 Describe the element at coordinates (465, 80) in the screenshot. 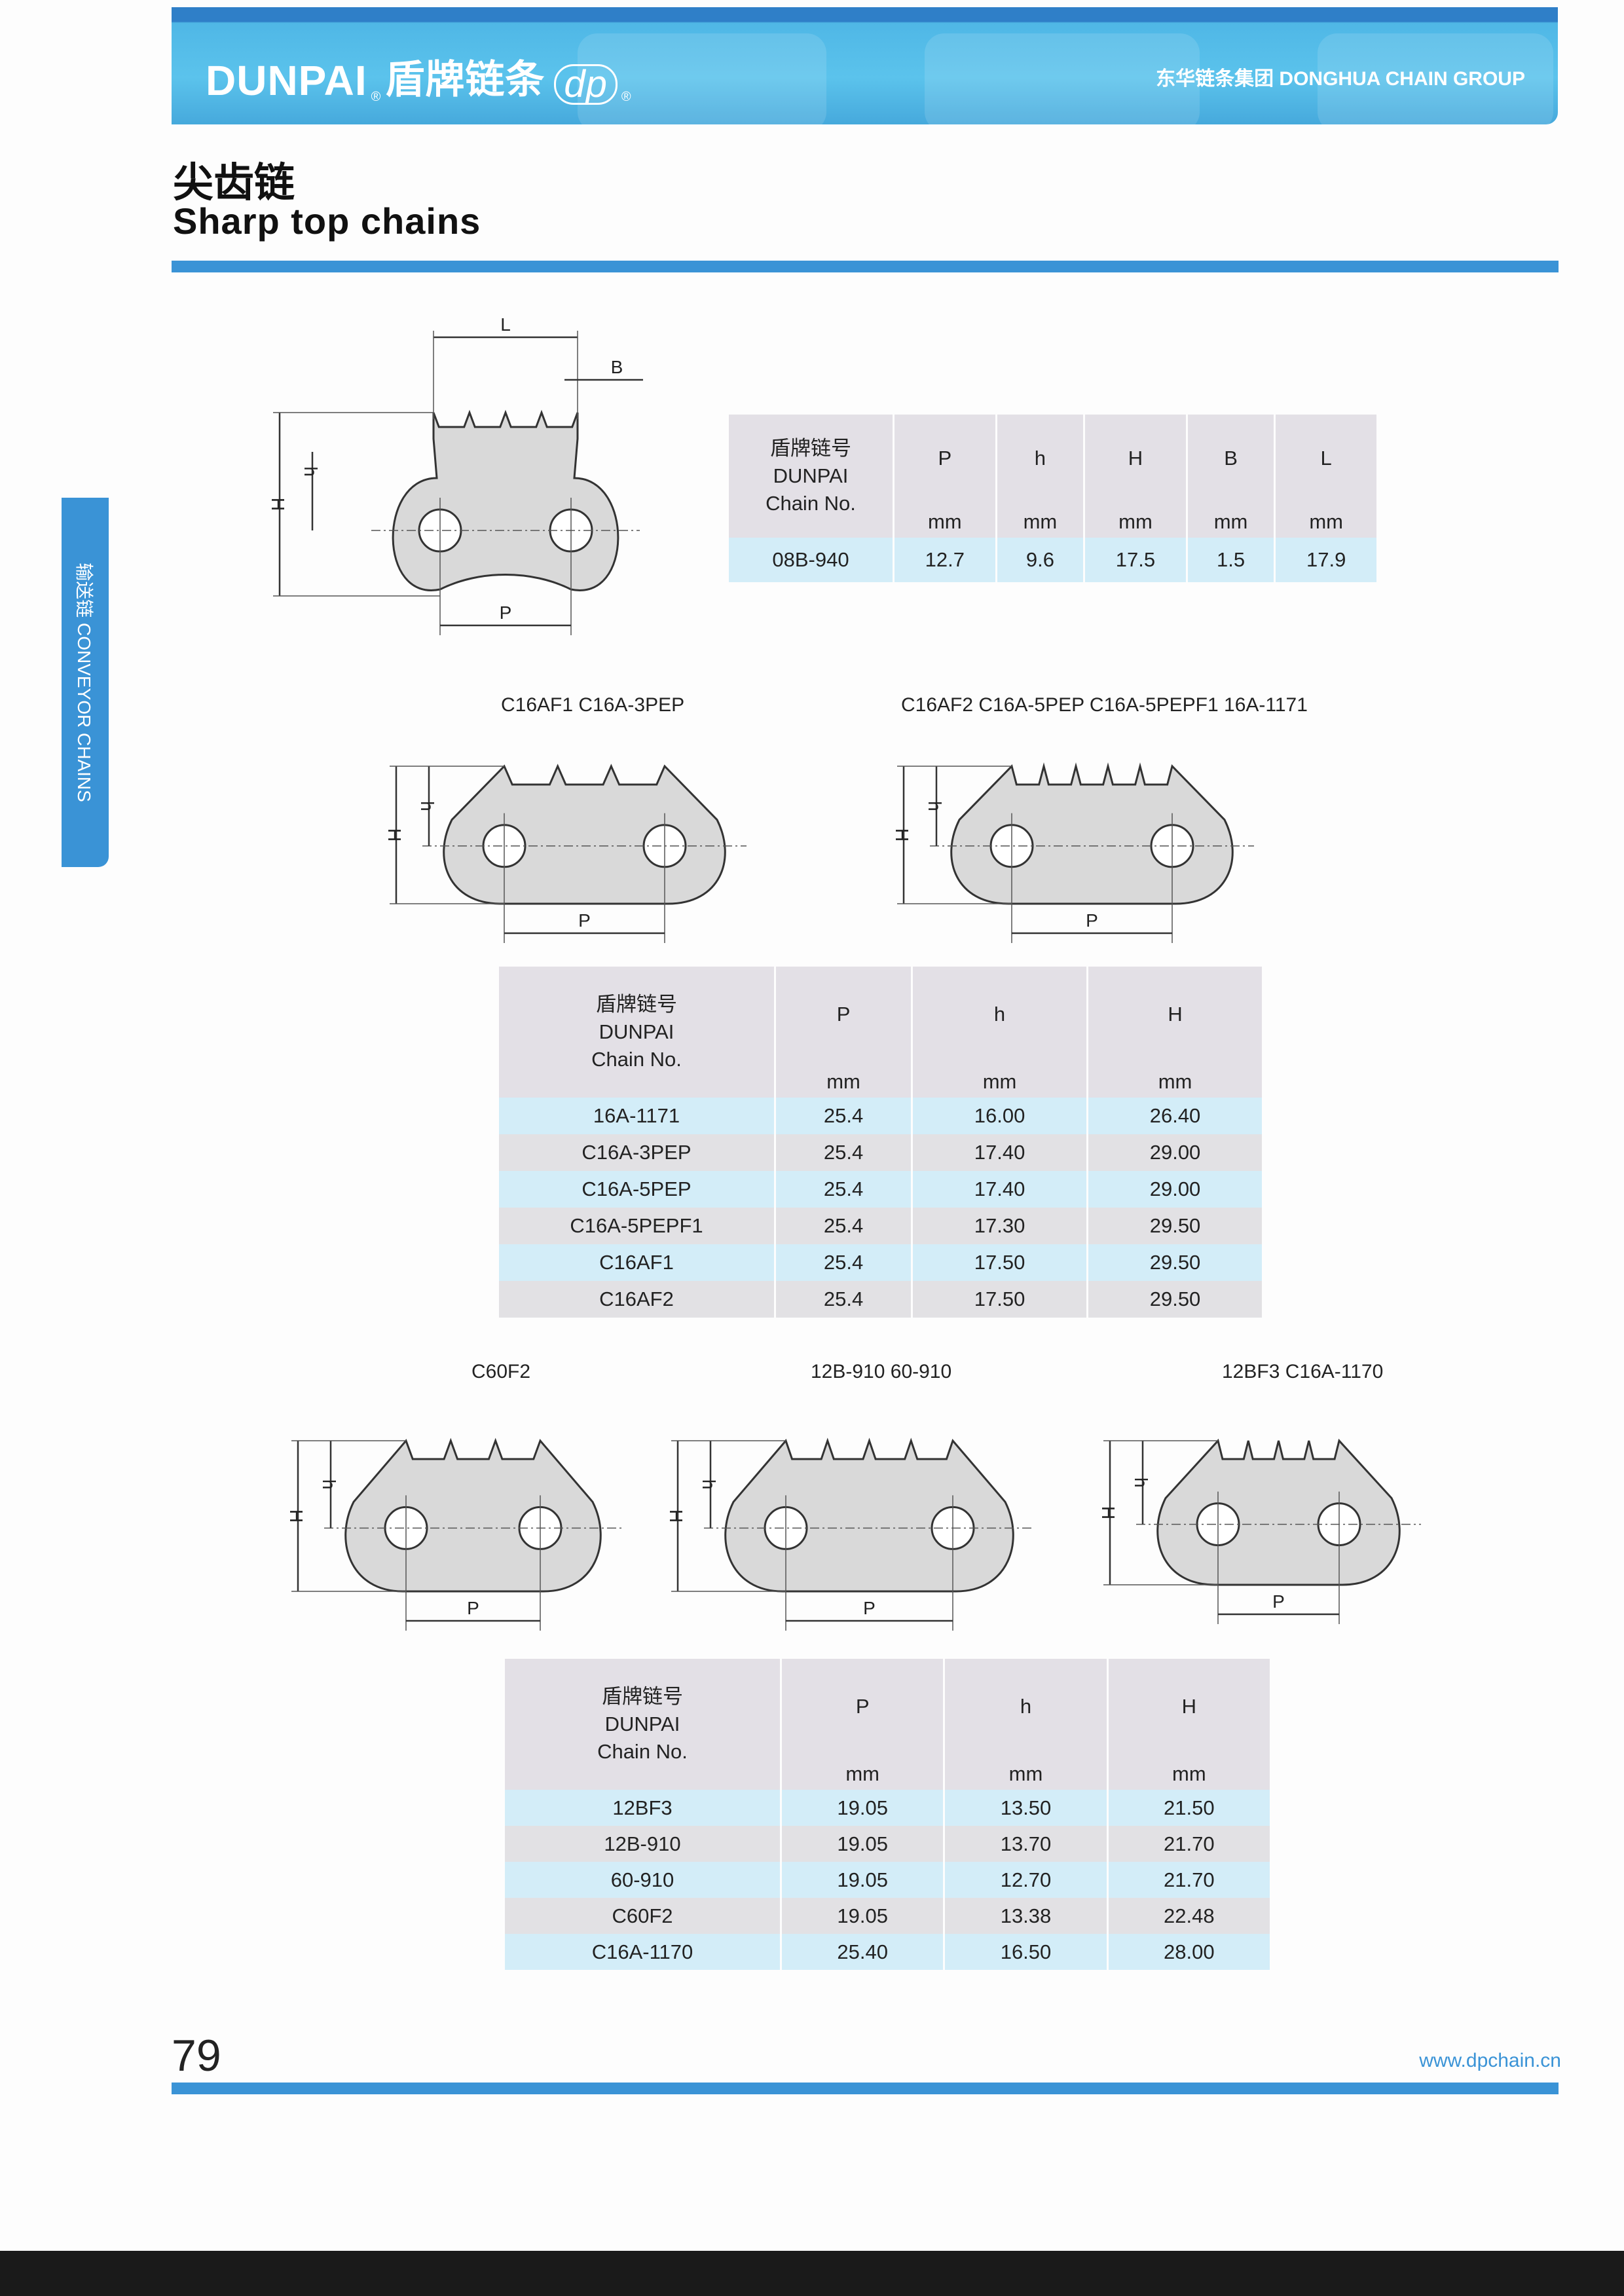

I see `brand-name-cn: 盾牌链条` at that location.